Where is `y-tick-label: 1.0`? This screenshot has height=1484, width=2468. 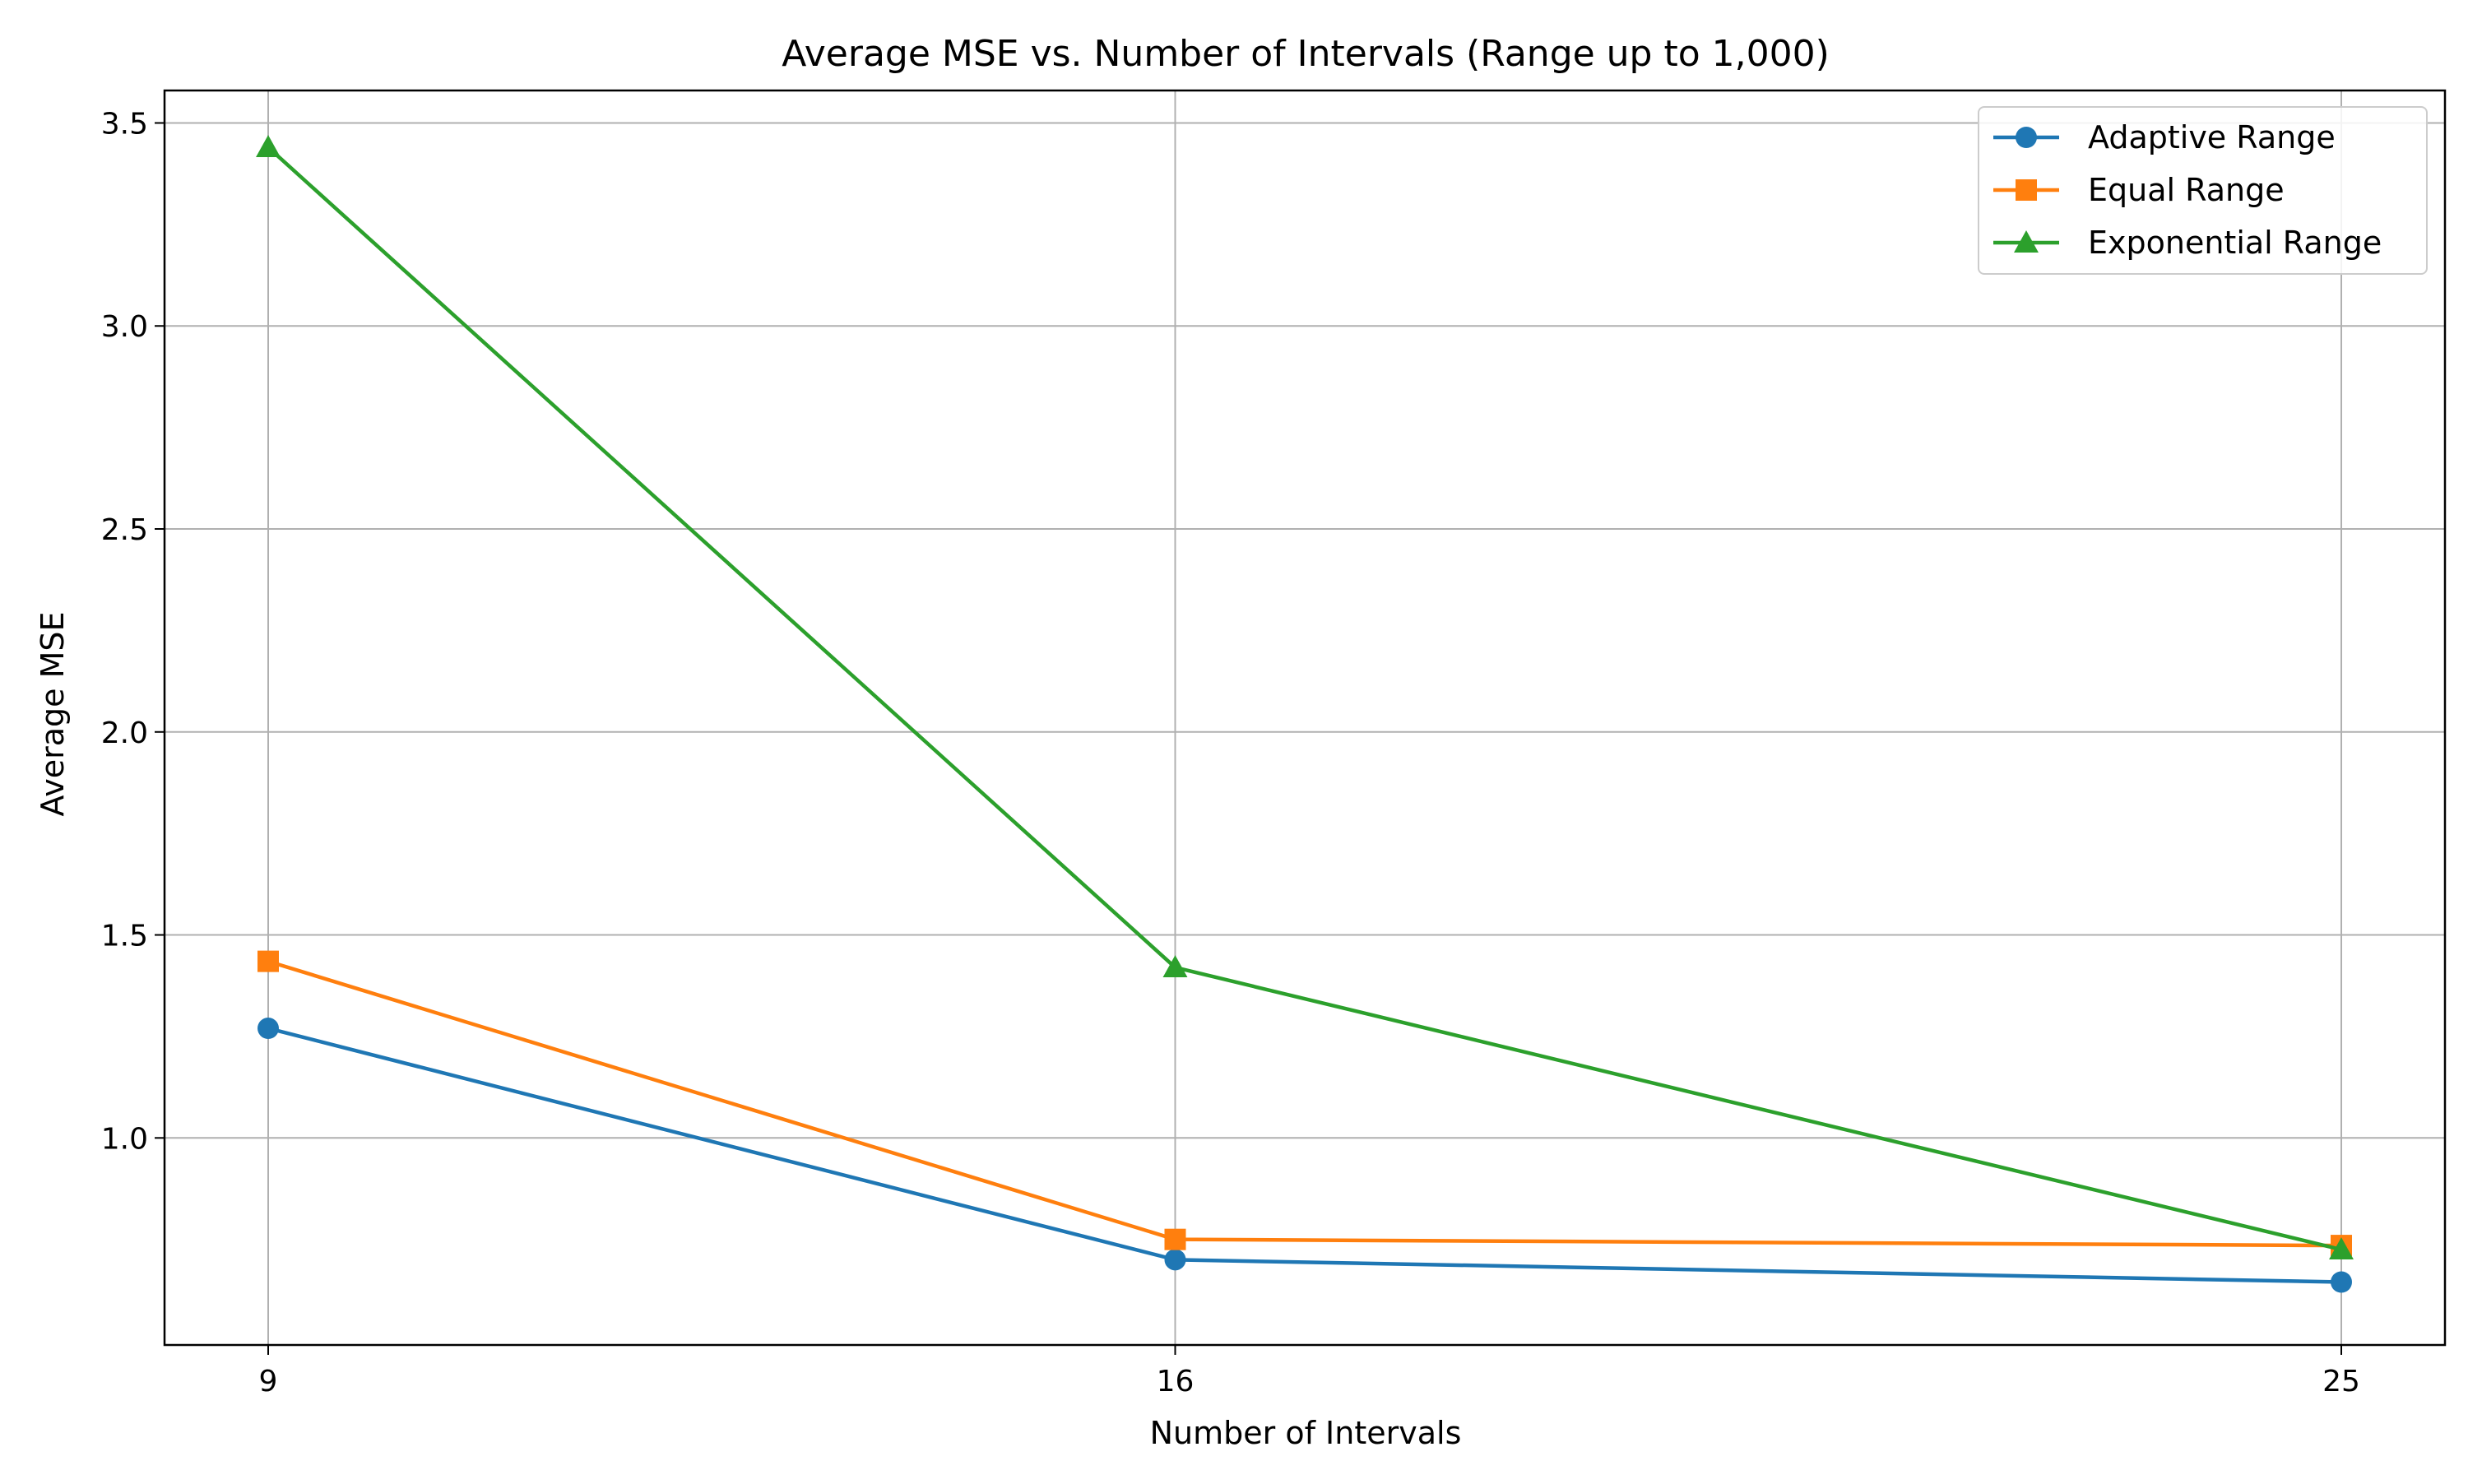
y-tick-label: 1.0 is located at coordinates (124, 1139).